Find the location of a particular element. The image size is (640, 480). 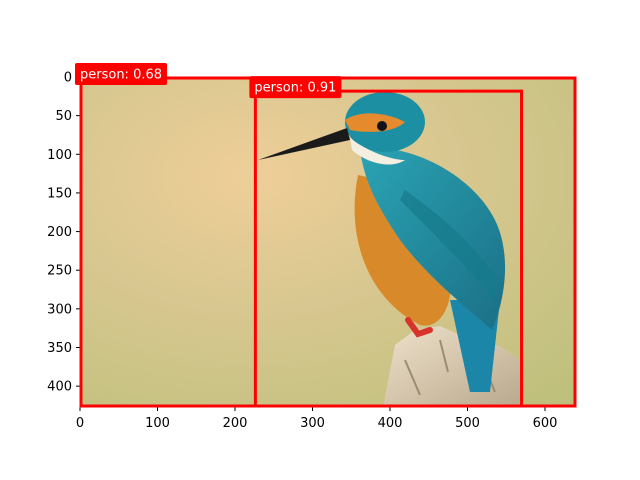

y-tick-label: 50 is located at coordinates (63, 116).